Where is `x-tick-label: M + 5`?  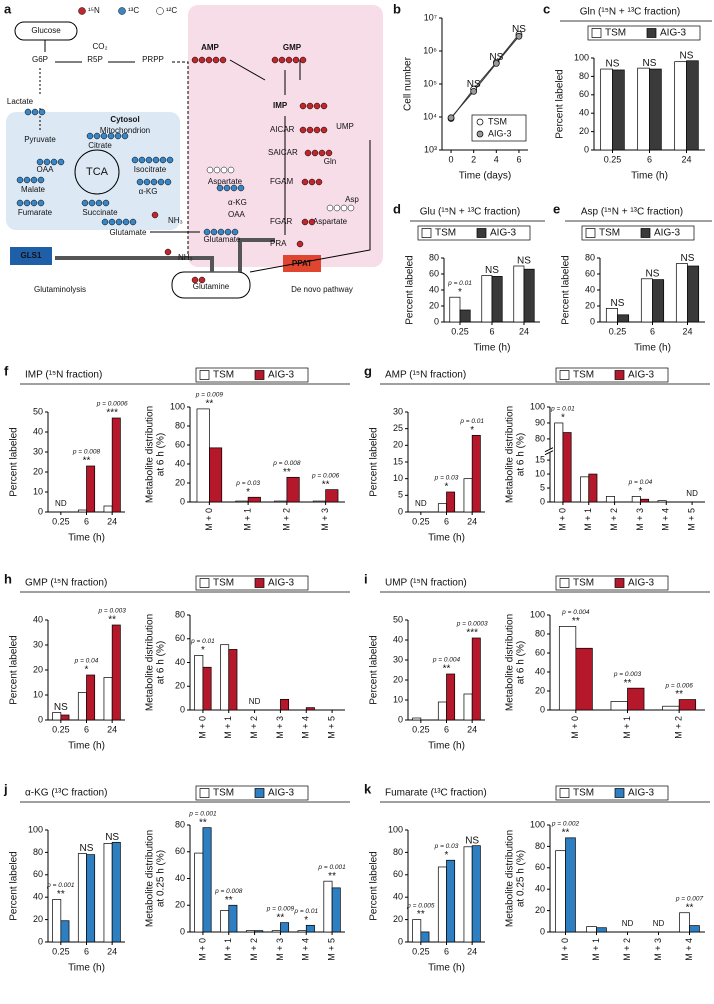 x-tick-label: M + 5 is located at coordinates (691, 519).